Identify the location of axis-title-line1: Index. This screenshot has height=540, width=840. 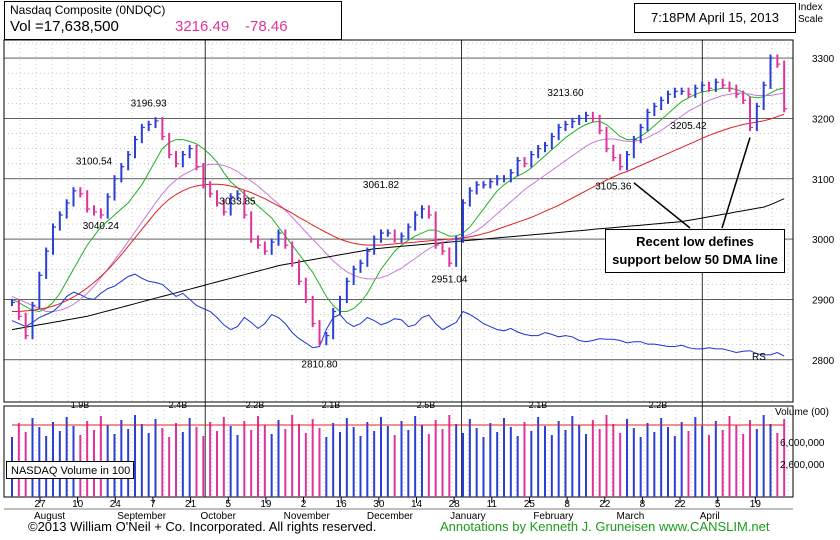
(810, 7).